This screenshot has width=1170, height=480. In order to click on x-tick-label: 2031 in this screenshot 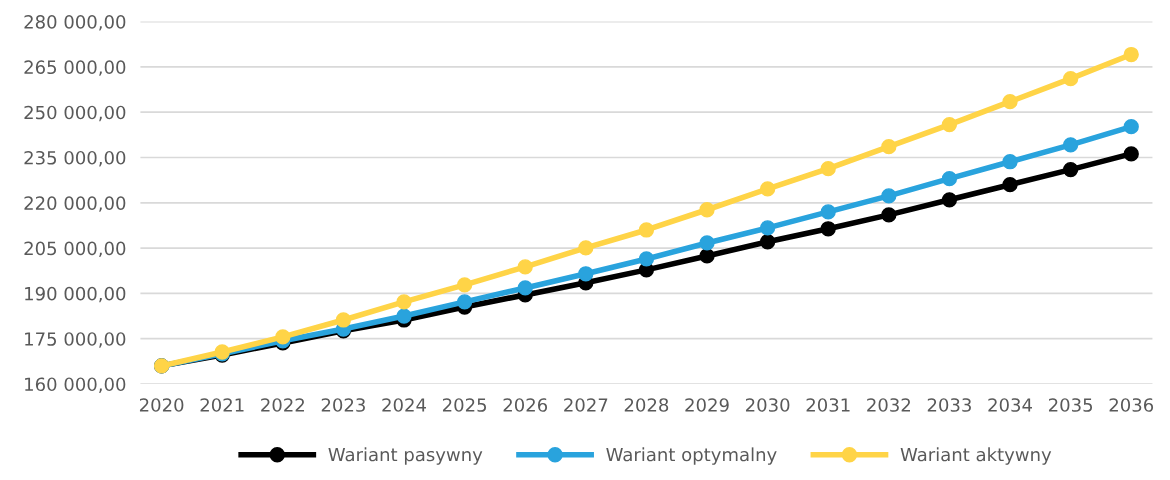, I will do `click(828, 405)`.